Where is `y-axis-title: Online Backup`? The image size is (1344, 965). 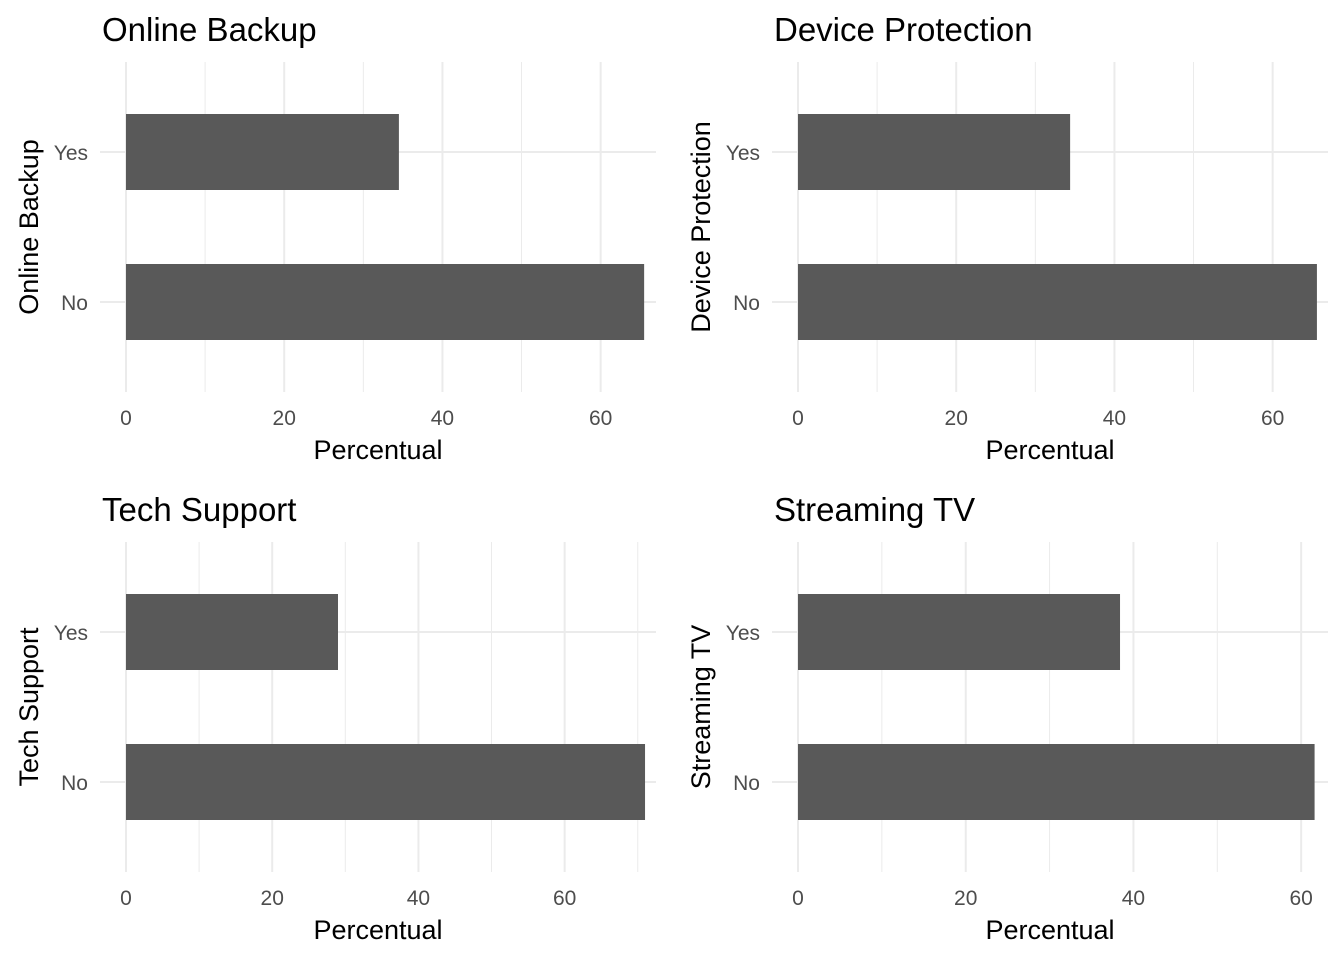
y-axis-title: Online Backup is located at coordinates (29, 227).